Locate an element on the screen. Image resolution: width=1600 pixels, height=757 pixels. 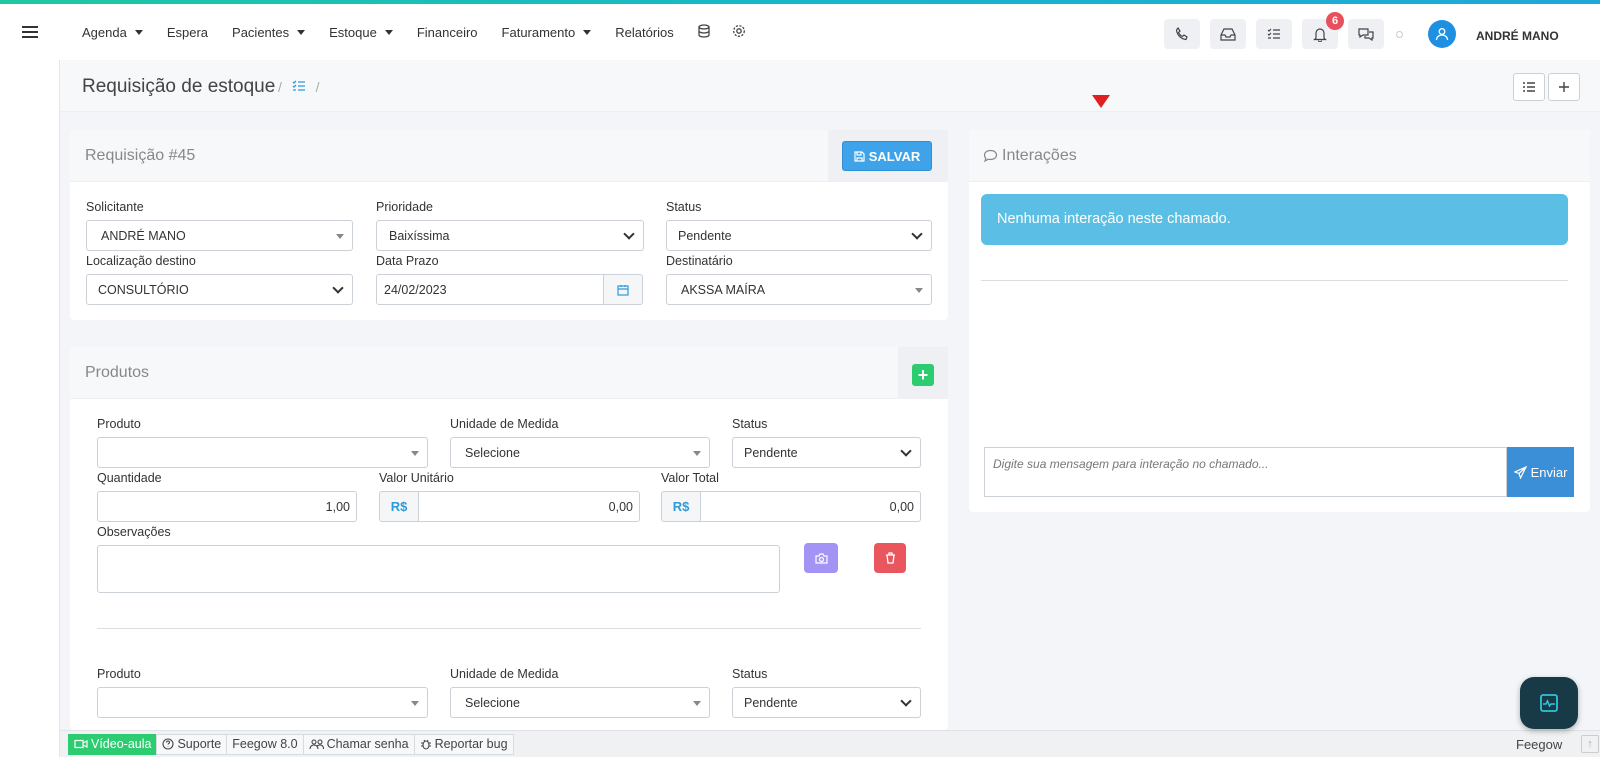
valor-total-input: 0,00 is located at coordinates (810, 506).